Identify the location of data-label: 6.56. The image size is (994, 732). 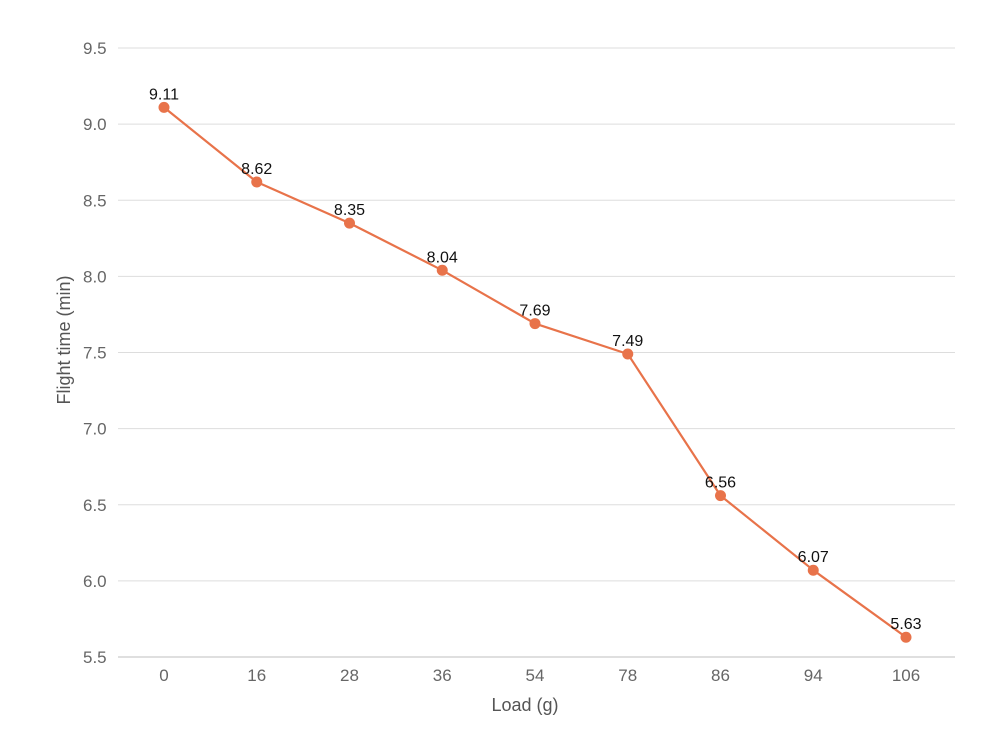
(720, 483).